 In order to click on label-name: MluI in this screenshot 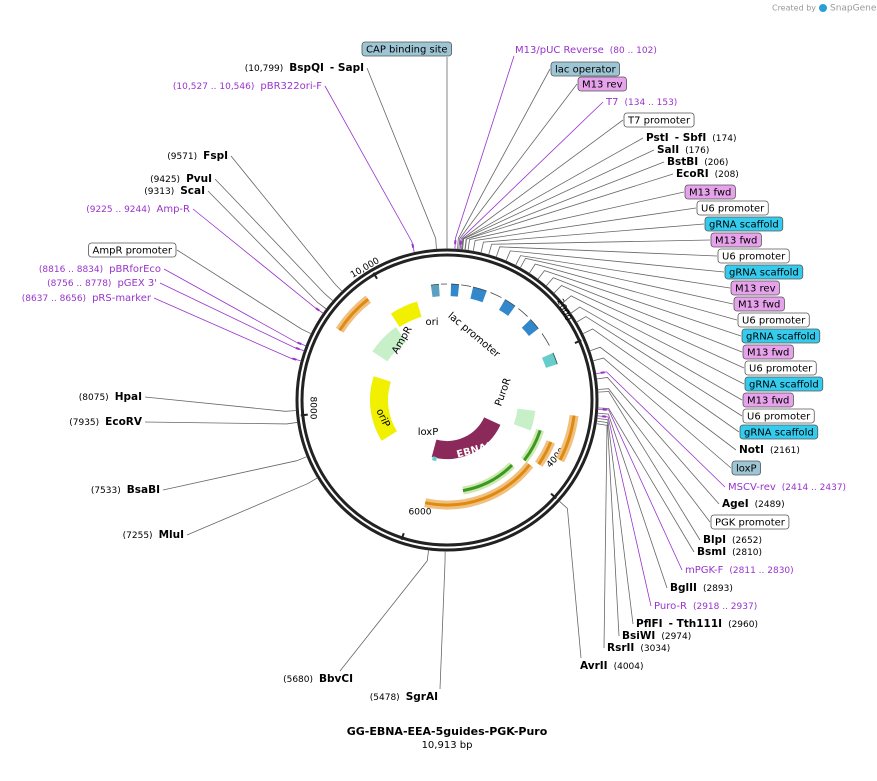, I will do `click(171, 535)`.